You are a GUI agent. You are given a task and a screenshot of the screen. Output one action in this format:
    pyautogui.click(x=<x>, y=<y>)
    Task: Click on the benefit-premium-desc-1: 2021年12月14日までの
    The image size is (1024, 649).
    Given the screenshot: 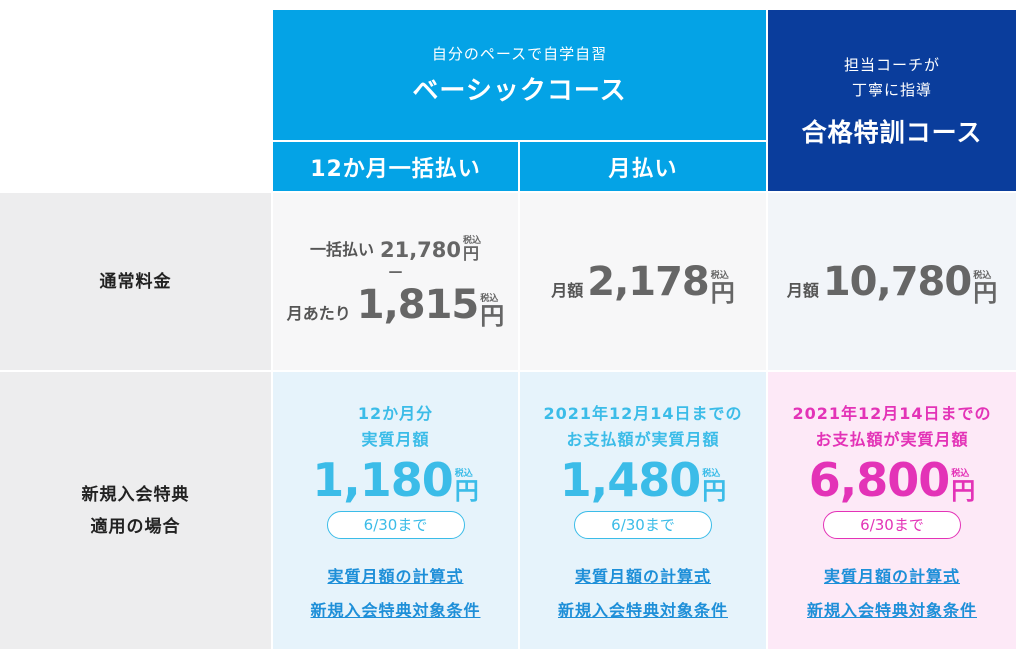 What is the action you would take?
    pyautogui.click(x=892, y=413)
    